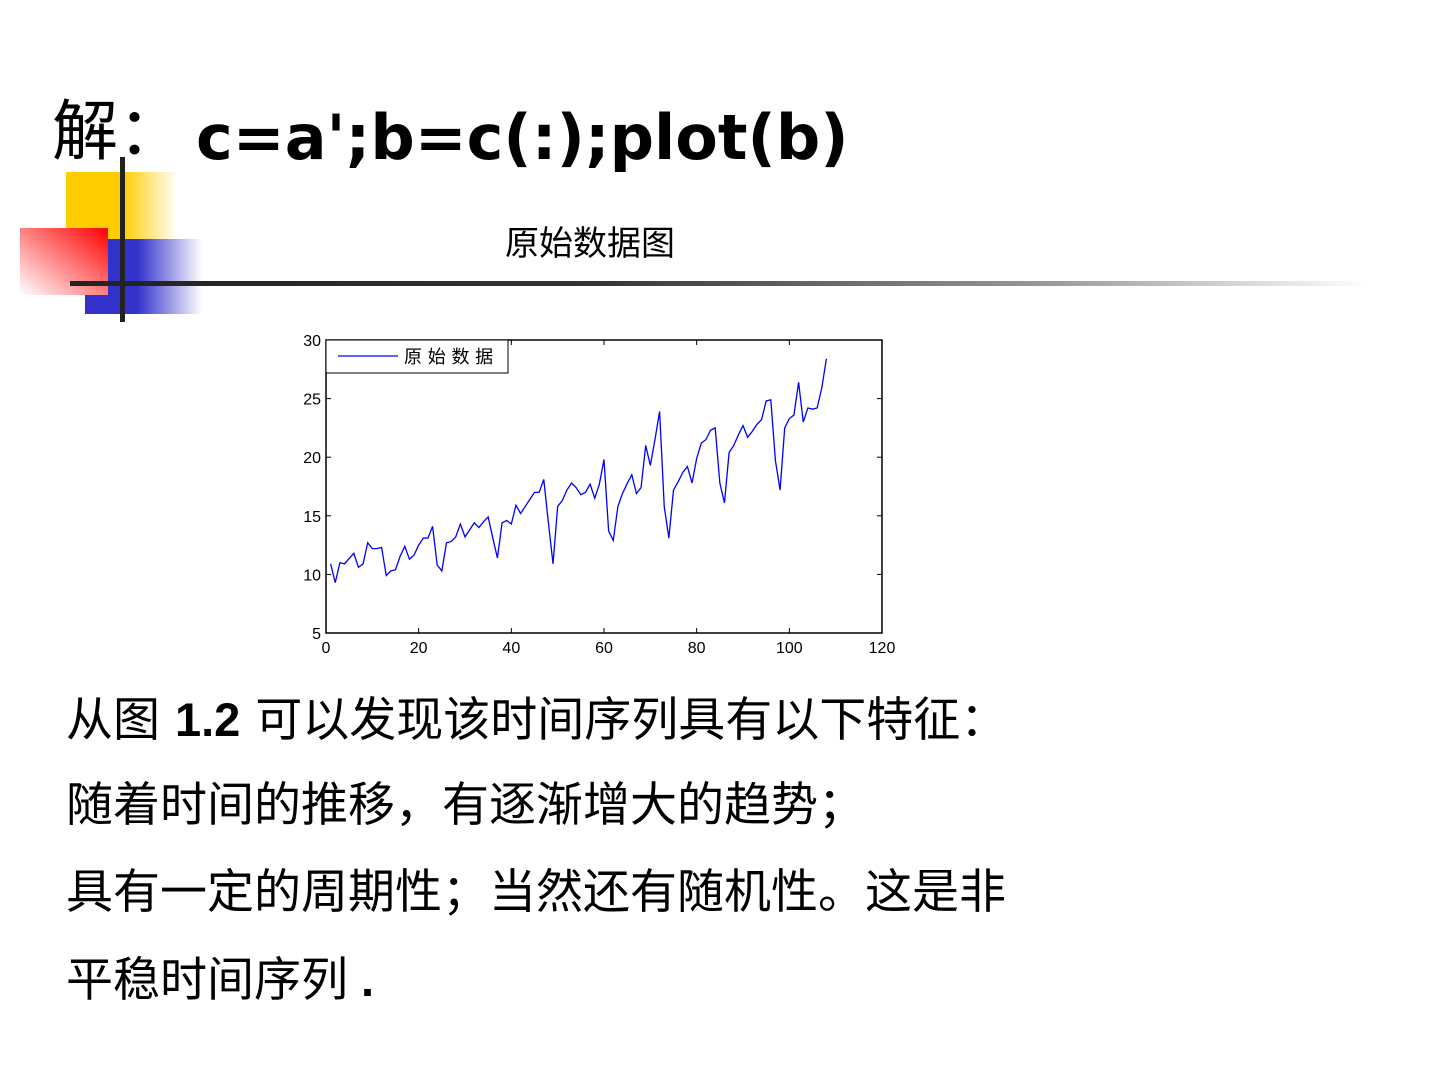 This screenshot has height=1080, width=1440. What do you see at coordinates (465, 805) in the screenshot?
I see `paragraph-line-2: 随着时间的推移，有逐渐增大的趋势；` at bounding box center [465, 805].